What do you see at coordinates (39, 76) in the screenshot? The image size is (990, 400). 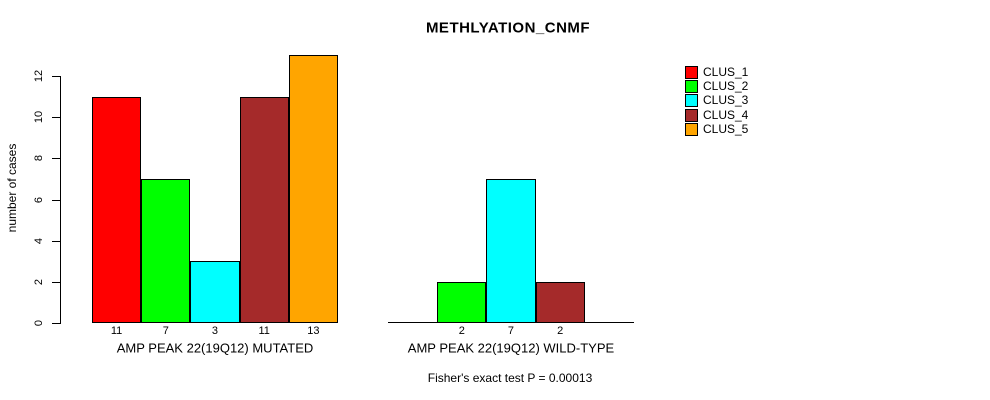 I see `y-tick-label: 12` at bounding box center [39, 76].